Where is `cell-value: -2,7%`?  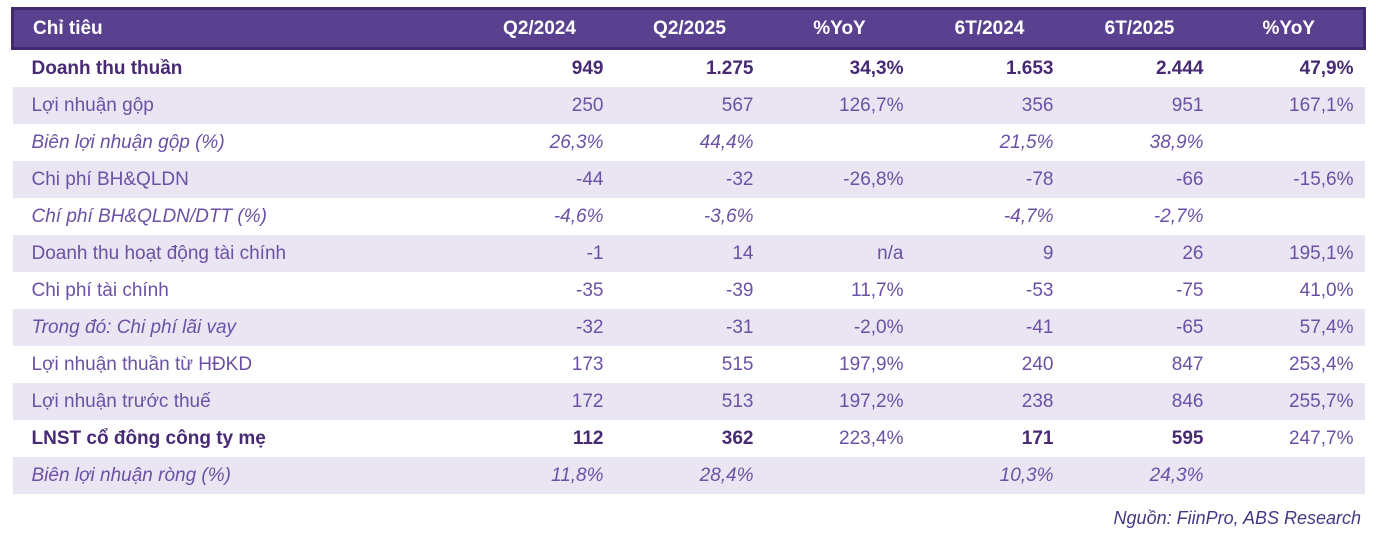 cell-value: -2,7% is located at coordinates (1178, 216).